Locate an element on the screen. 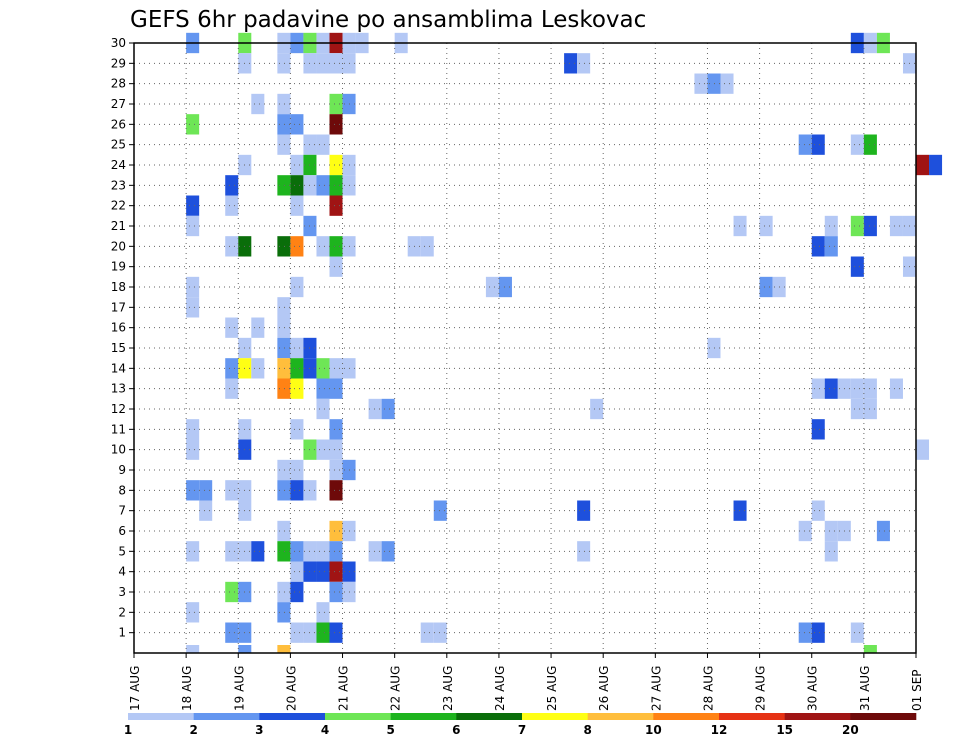  legend-label: 2 is located at coordinates (193, 730).